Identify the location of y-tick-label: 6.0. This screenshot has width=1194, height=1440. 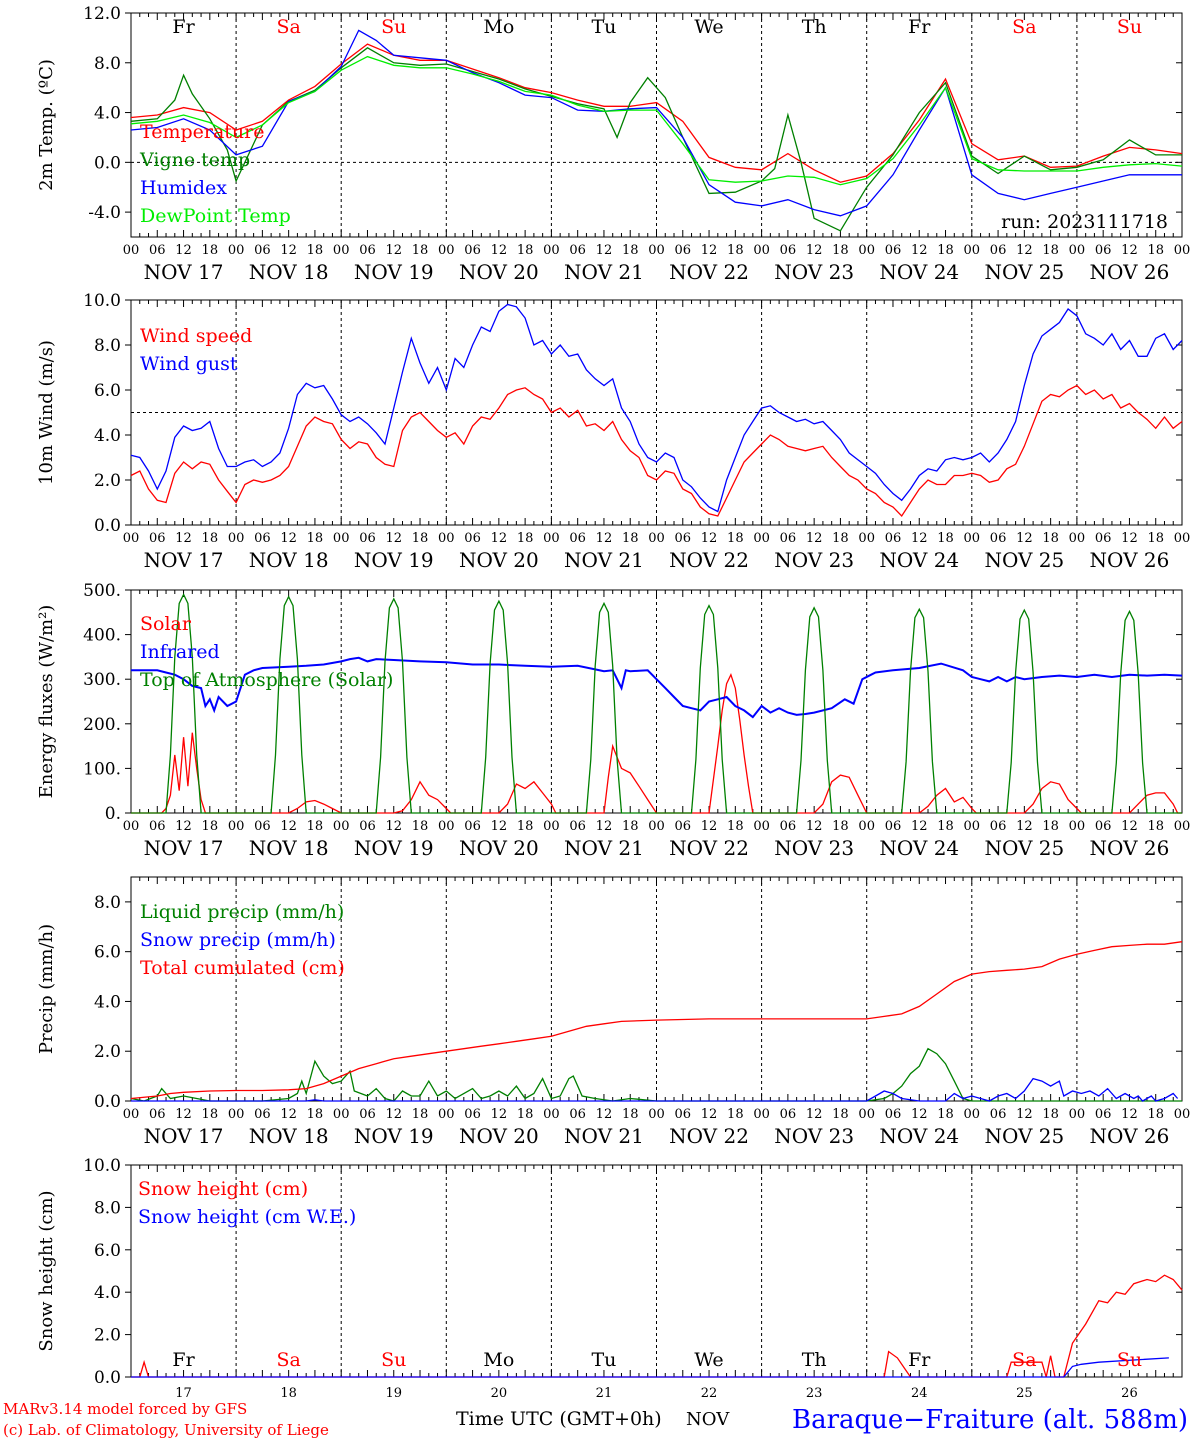
(107, 953).